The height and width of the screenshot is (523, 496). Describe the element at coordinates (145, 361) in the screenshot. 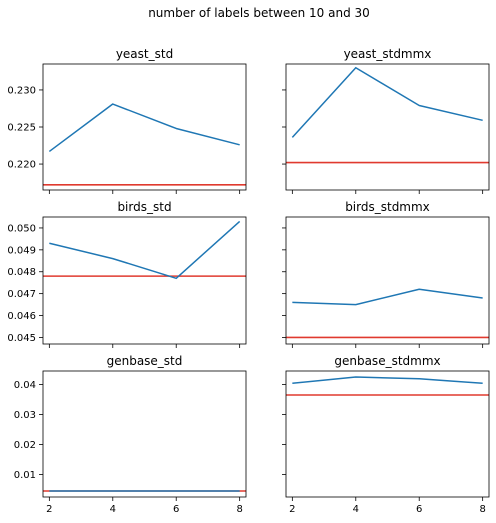

I see `subplot-title: genbase_std` at that location.